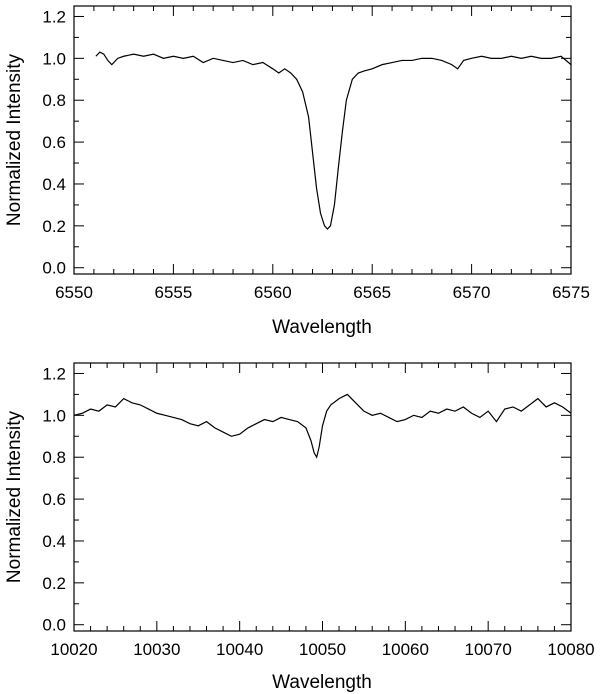 The image size is (600, 694). I want to click on bottom-y-tick-label: 0.4, so click(54, 541).